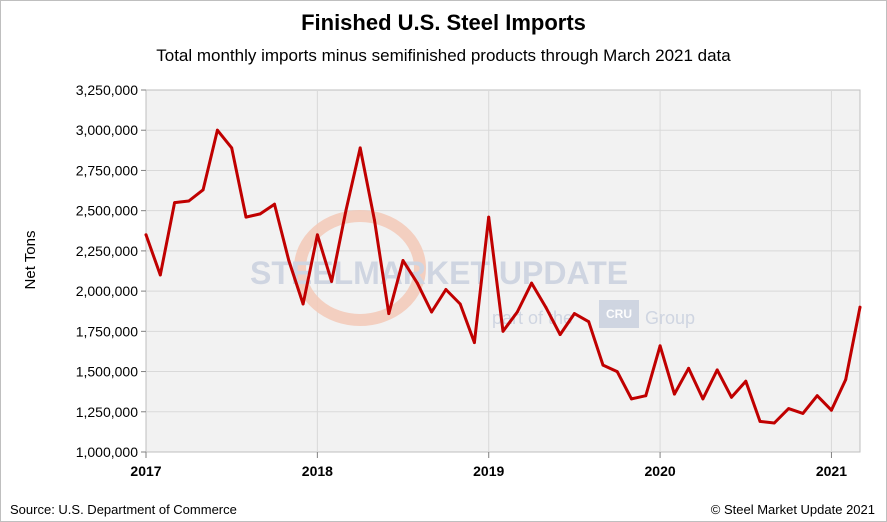 The height and width of the screenshot is (522, 887). I want to click on watermark-partner: CRU, so click(619, 314).